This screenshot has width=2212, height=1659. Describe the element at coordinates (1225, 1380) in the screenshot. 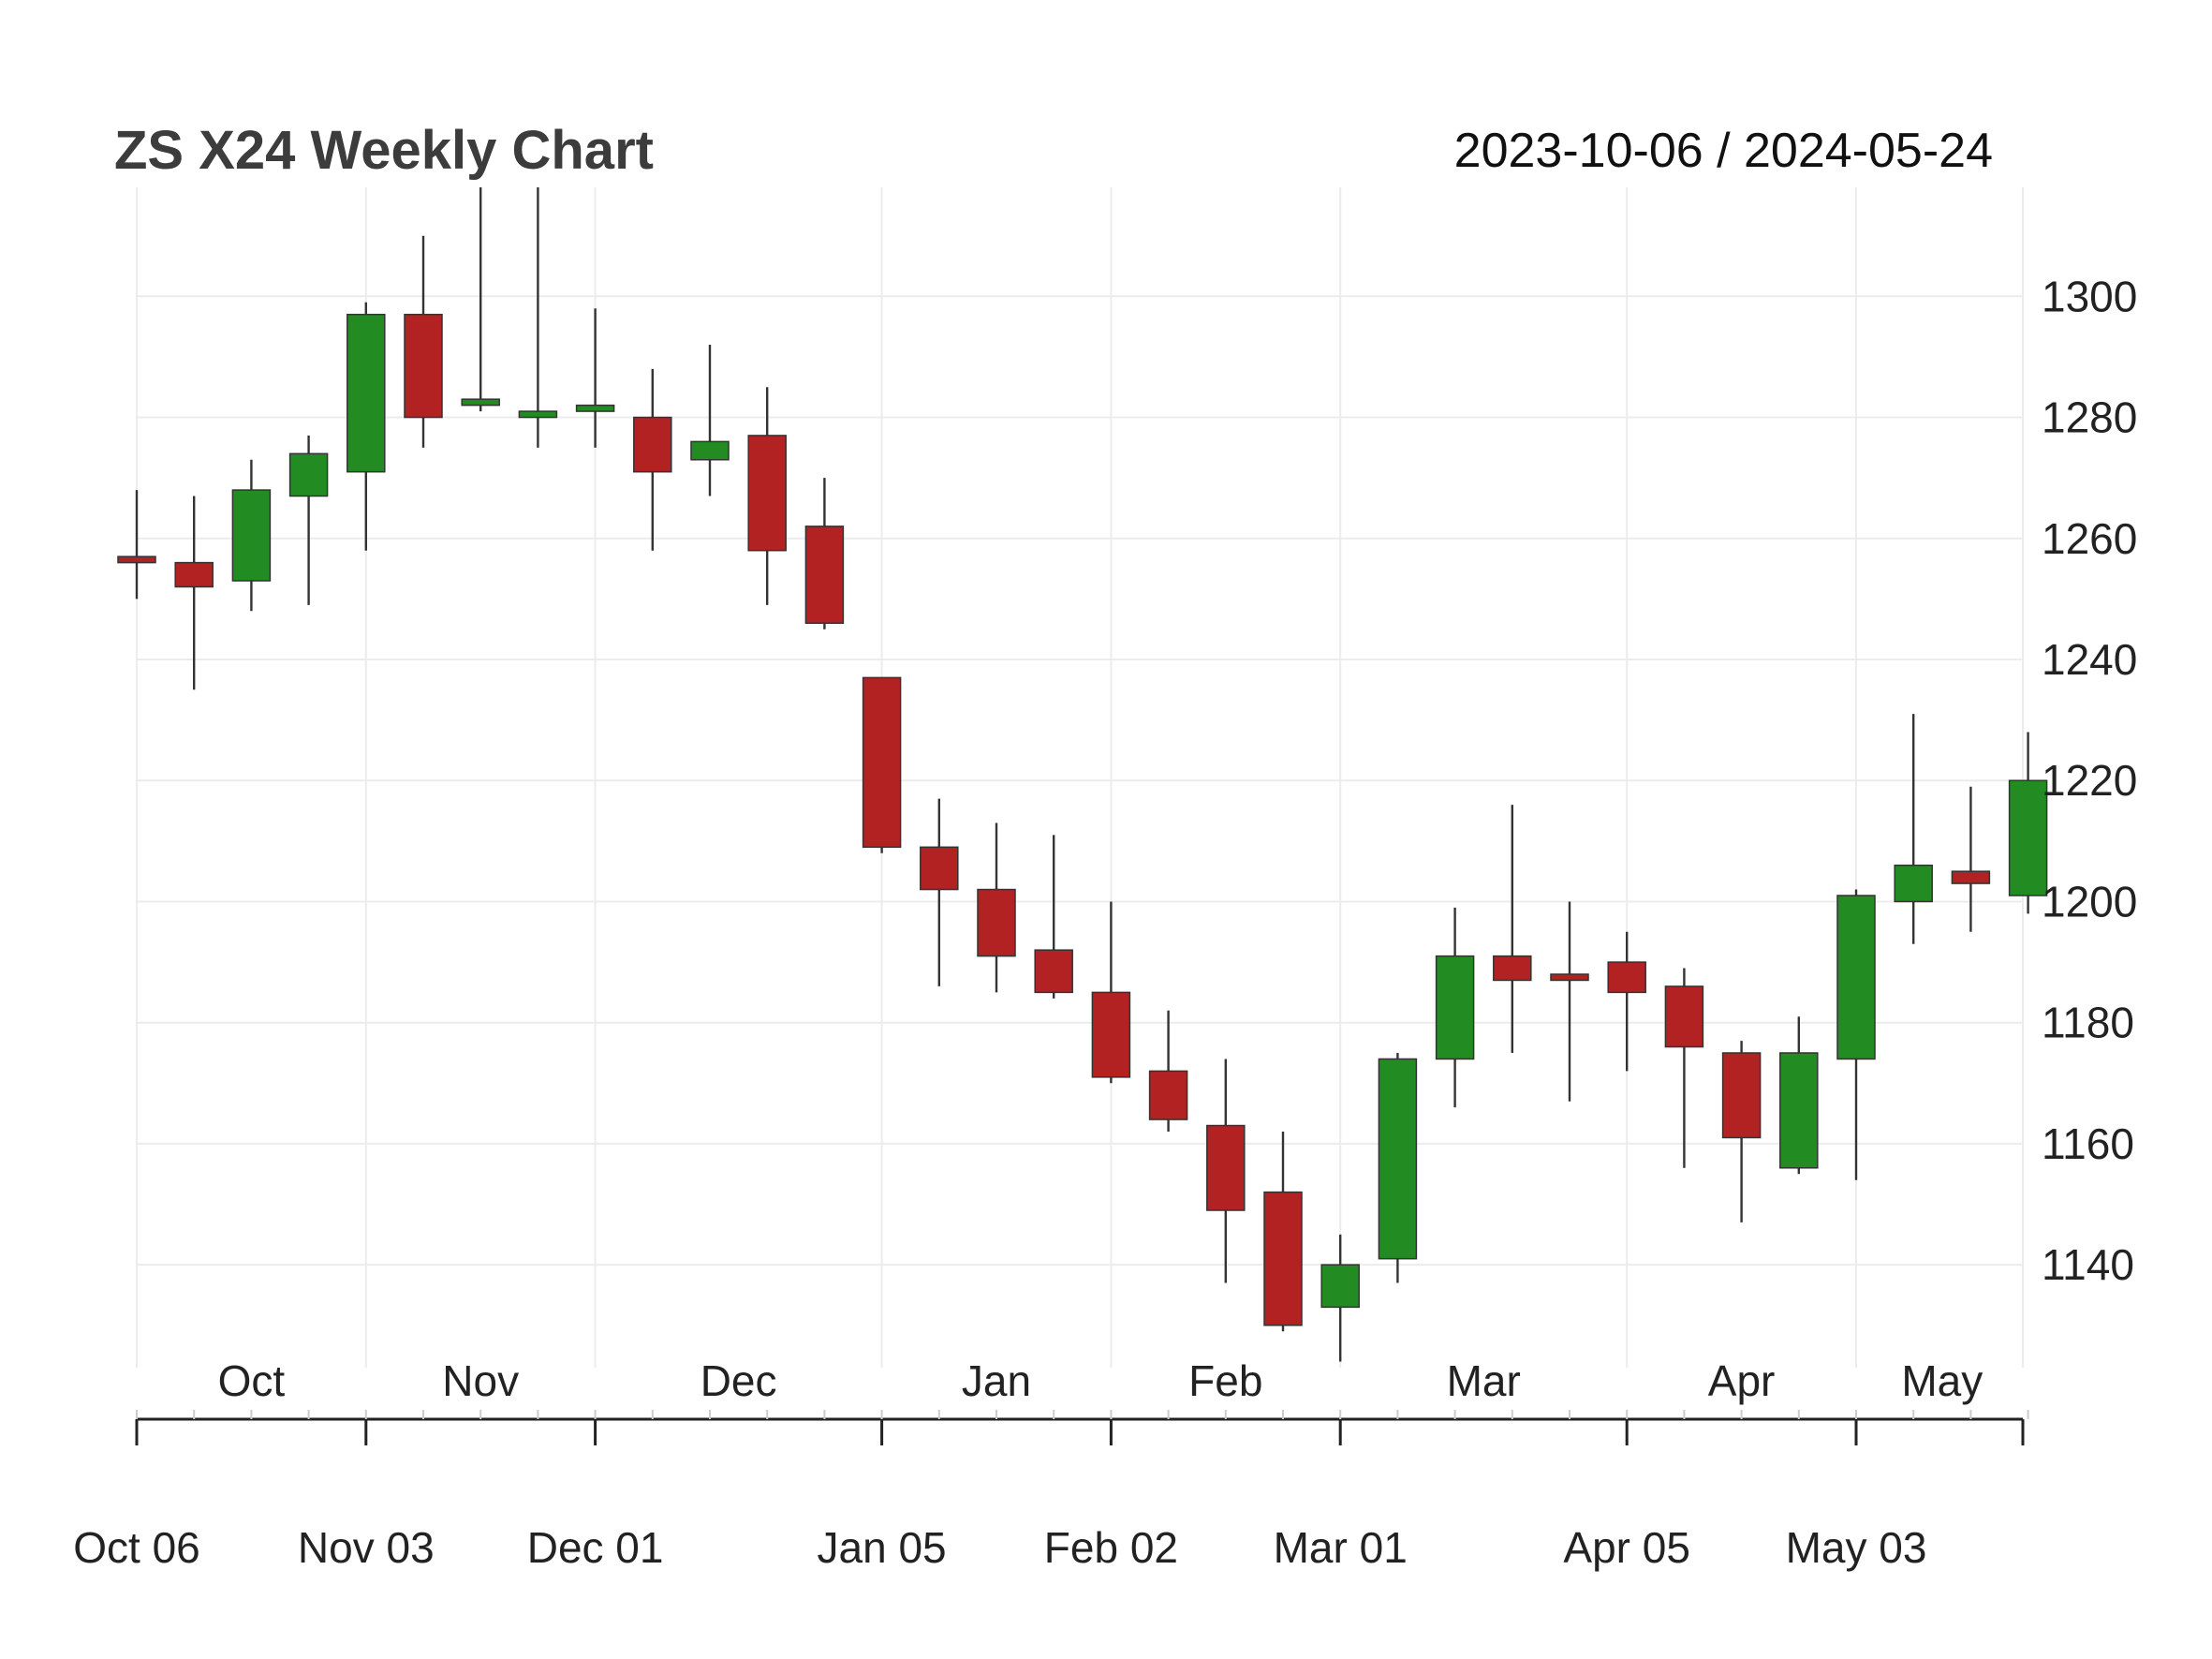

I see `month-label: Feb` at that location.